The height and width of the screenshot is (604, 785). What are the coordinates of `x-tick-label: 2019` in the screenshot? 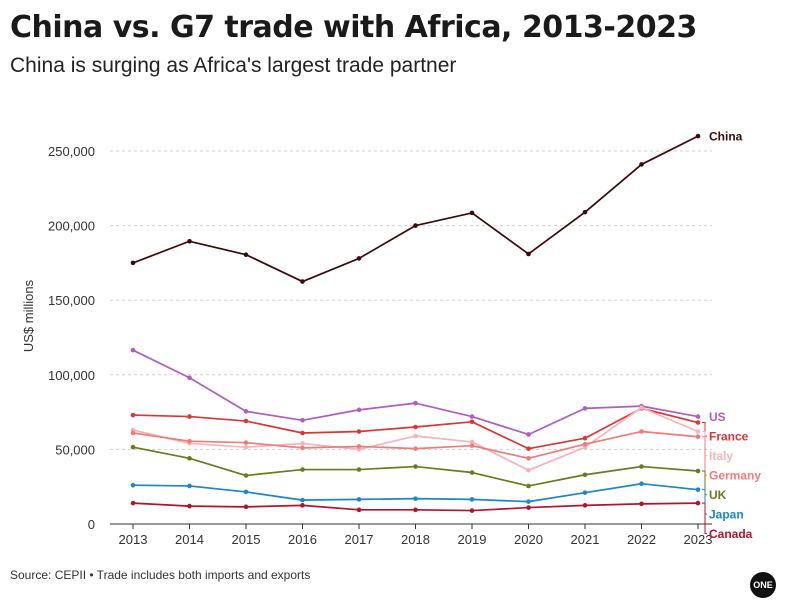 It's located at (472, 539).